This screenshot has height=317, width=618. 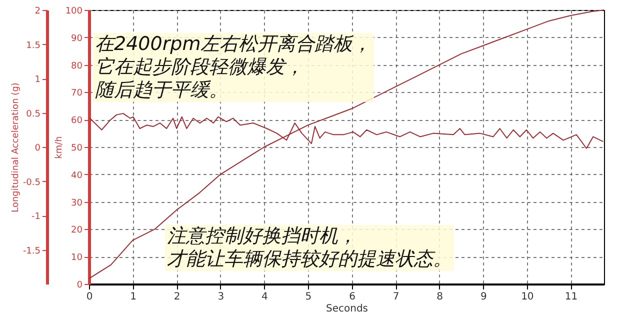 What do you see at coordinates (15, 147) in the screenshot?
I see `y-axis-title: Longitudinal Acceleration (g)` at bounding box center [15, 147].